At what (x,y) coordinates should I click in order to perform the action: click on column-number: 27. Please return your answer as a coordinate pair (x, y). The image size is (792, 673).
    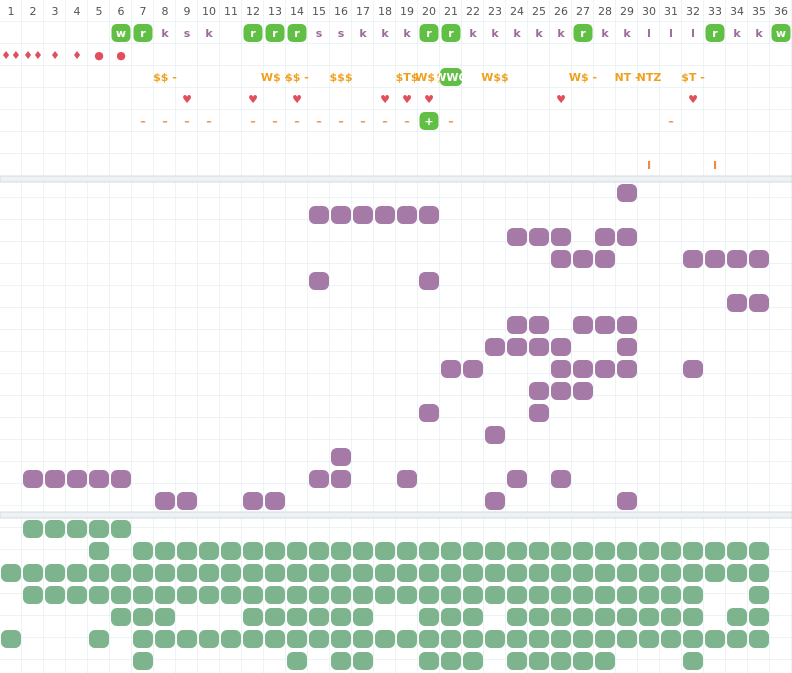
    Looking at the image, I should click on (583, 11).